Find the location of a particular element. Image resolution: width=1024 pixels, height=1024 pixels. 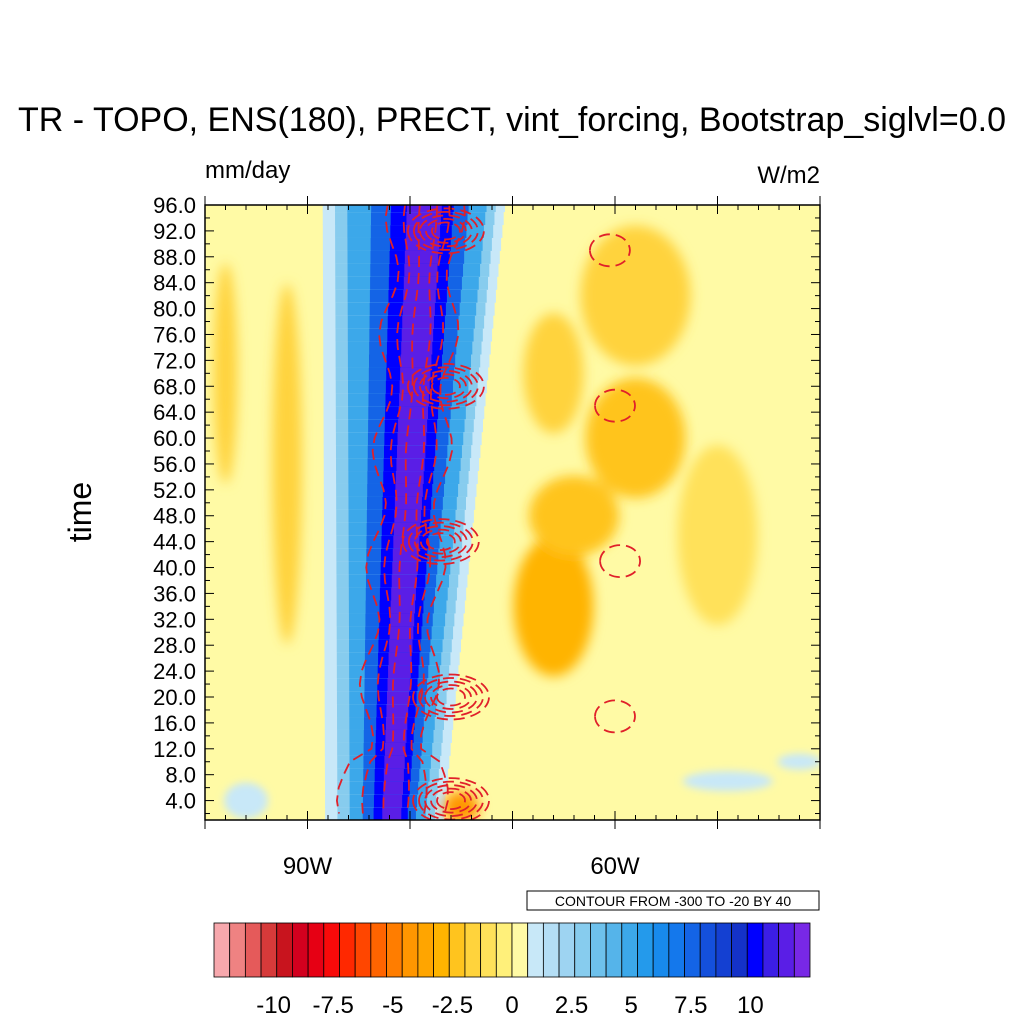

y-tick-label: 64.0 is located at coordinates (174, 412).